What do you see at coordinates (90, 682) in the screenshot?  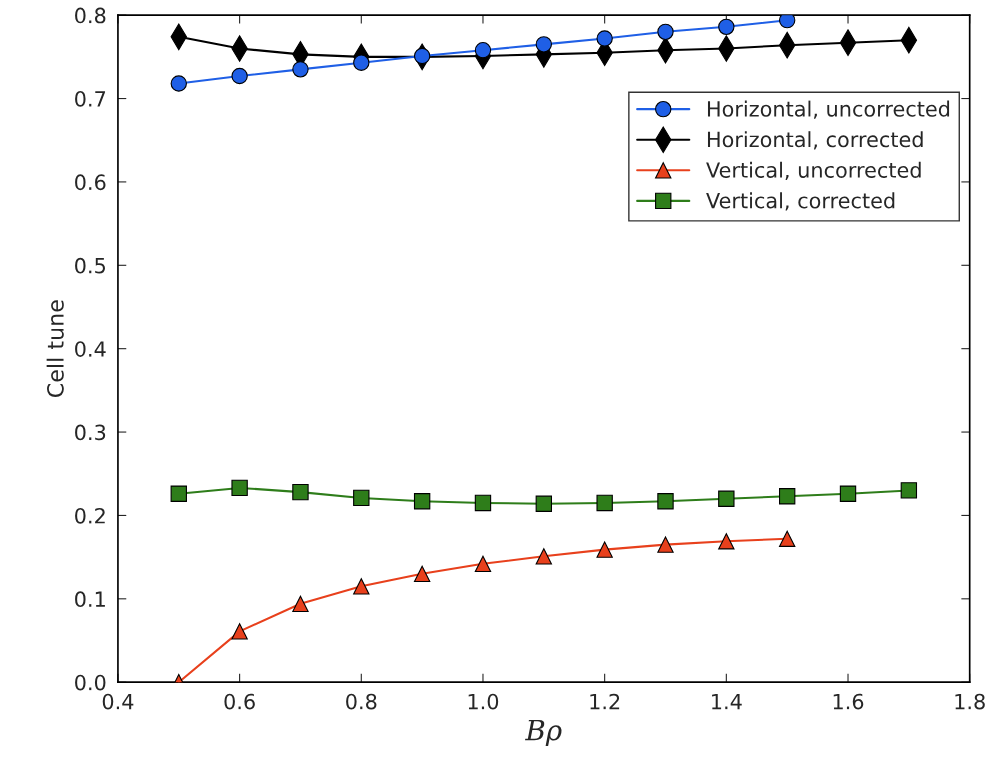 I see `y-tick-label: 0.0` at bounding box center [90, 682].